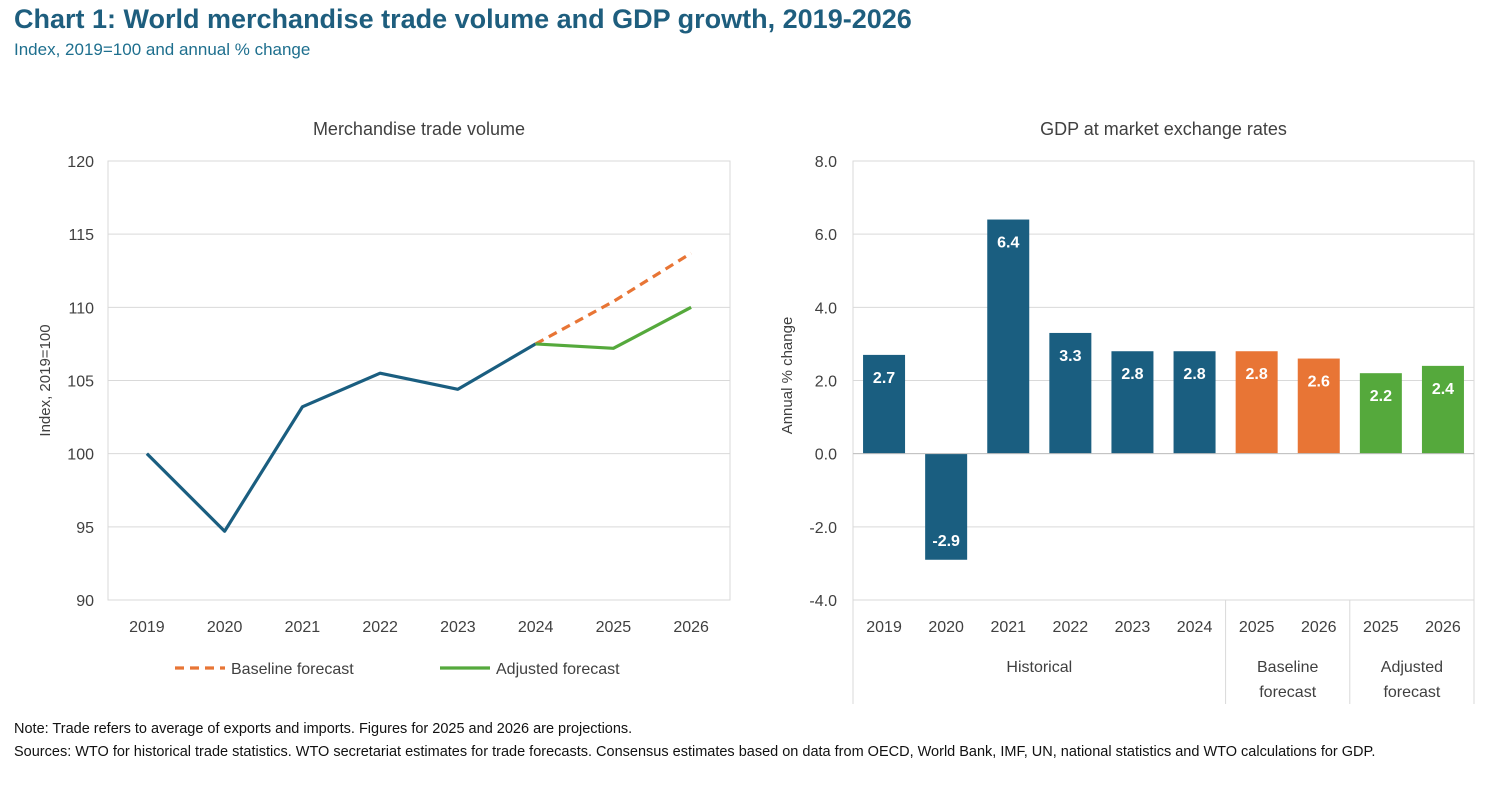 This screenshot has width=1490, height=796. I want to click on legend-label: Adjusted forecast, so click(558, 669).